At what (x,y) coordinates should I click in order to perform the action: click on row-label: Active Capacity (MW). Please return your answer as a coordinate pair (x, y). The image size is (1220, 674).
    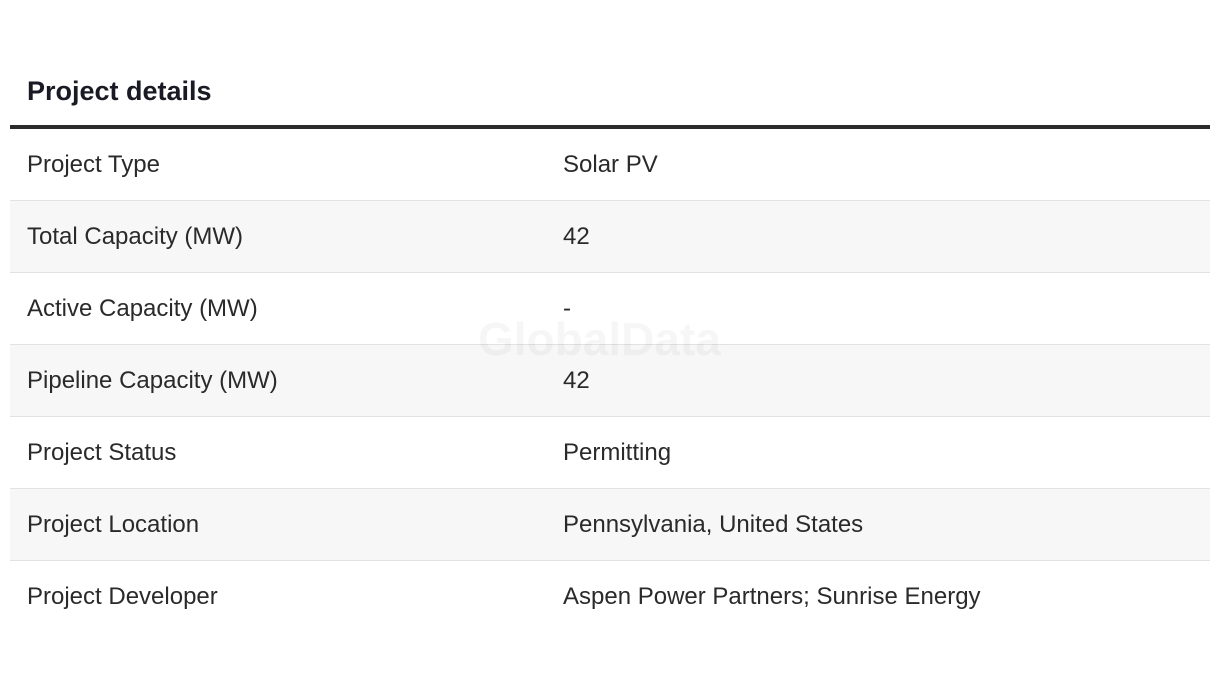
    Looking at the image, I should click on (286, 308).